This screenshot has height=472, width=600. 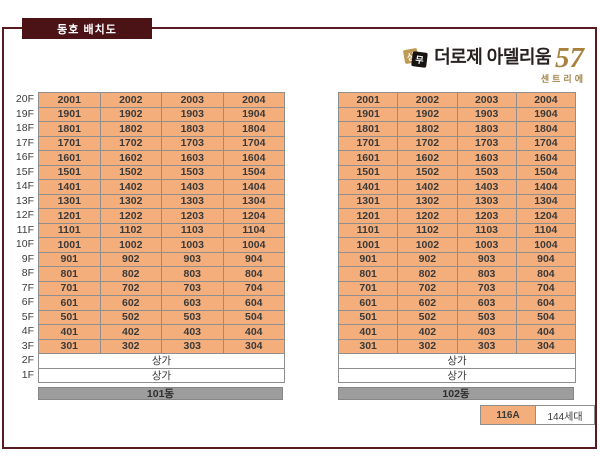 What do you see at coordinates (427, 288) in the screenshot?
I see `unit-cell: 702` at bounding box center [427, 288].